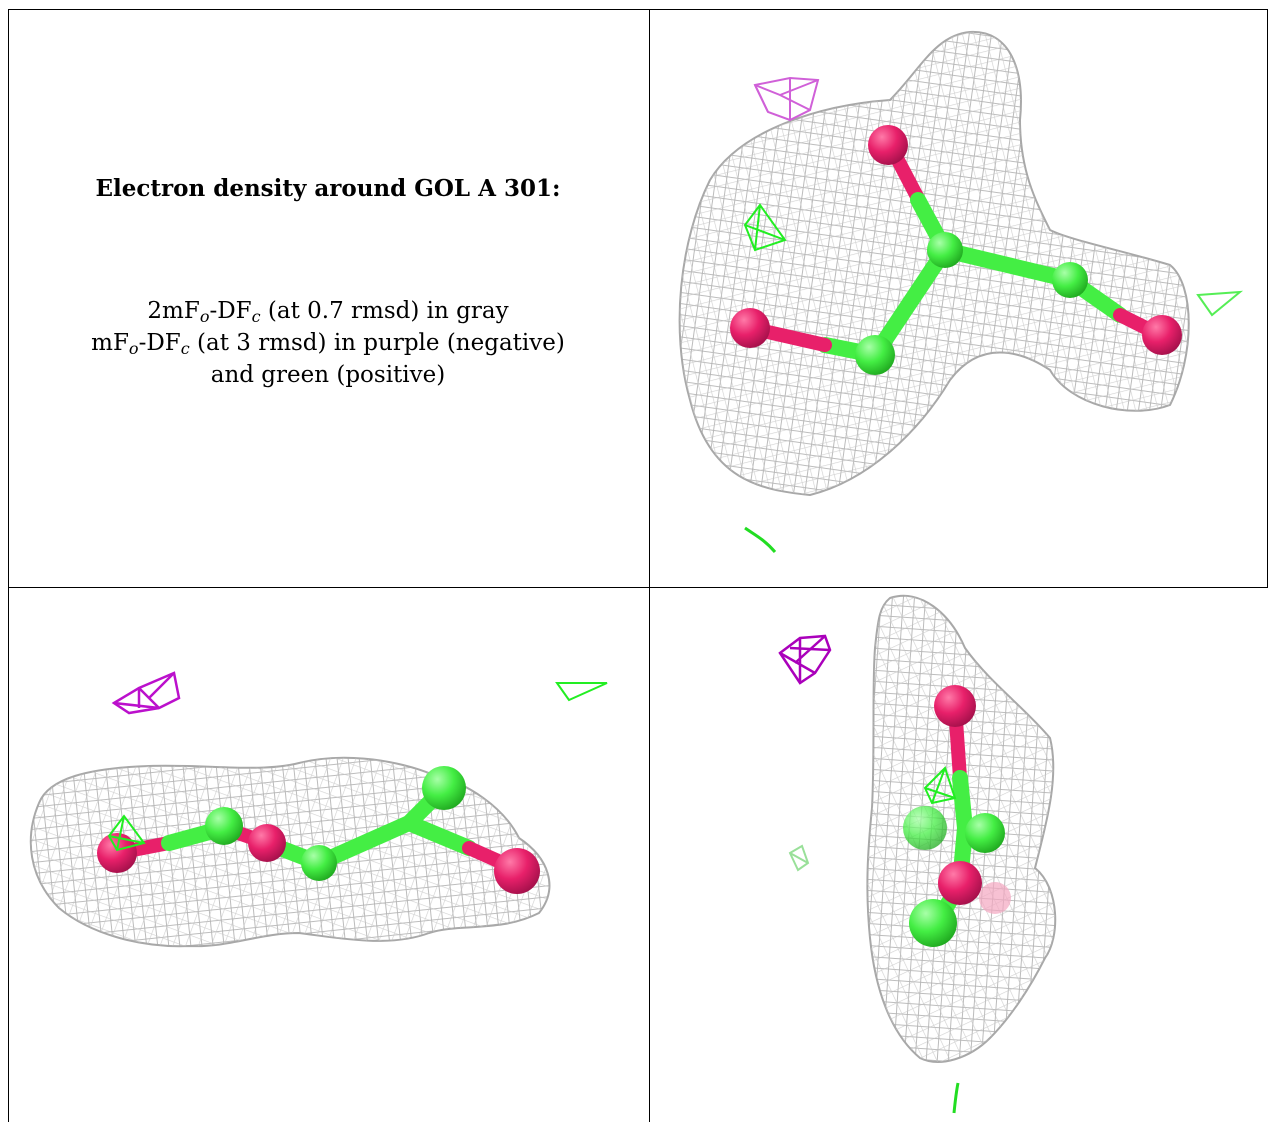 The image size is (1276, 1122). What do you see at coordinates (917, 854) in the screenshot?
I see `density-view-bottom-right-figure` at bounding box center [917, 854].